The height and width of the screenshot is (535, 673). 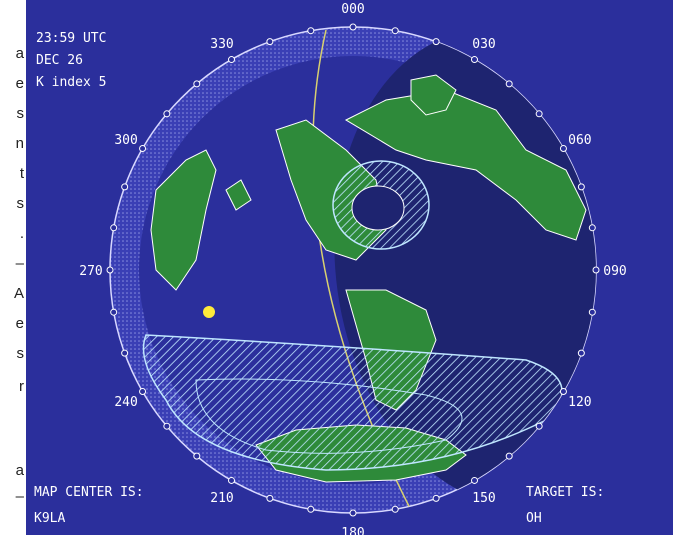 I want to click on sun-icon, so click(x=209, y=312).